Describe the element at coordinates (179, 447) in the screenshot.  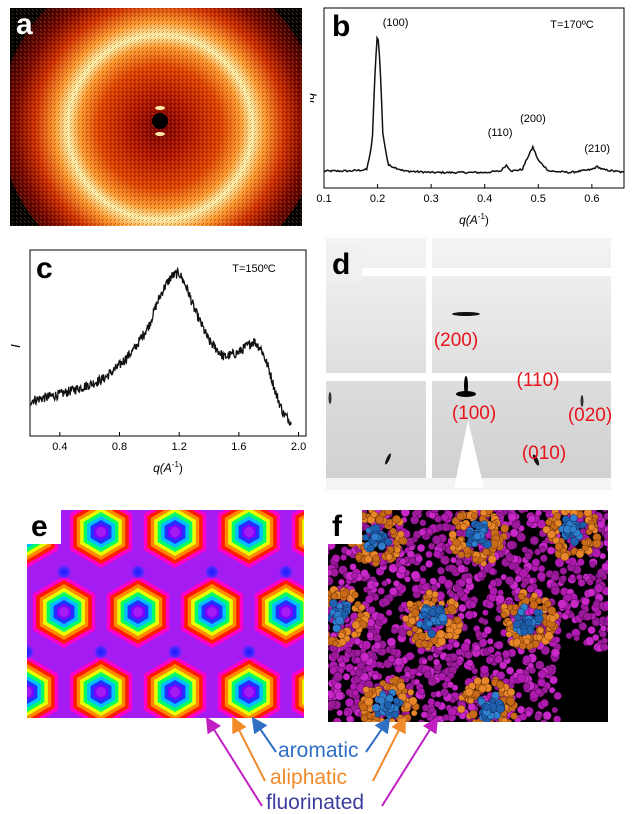
I see `chart-c-xtick-label: 1.2` at that location.